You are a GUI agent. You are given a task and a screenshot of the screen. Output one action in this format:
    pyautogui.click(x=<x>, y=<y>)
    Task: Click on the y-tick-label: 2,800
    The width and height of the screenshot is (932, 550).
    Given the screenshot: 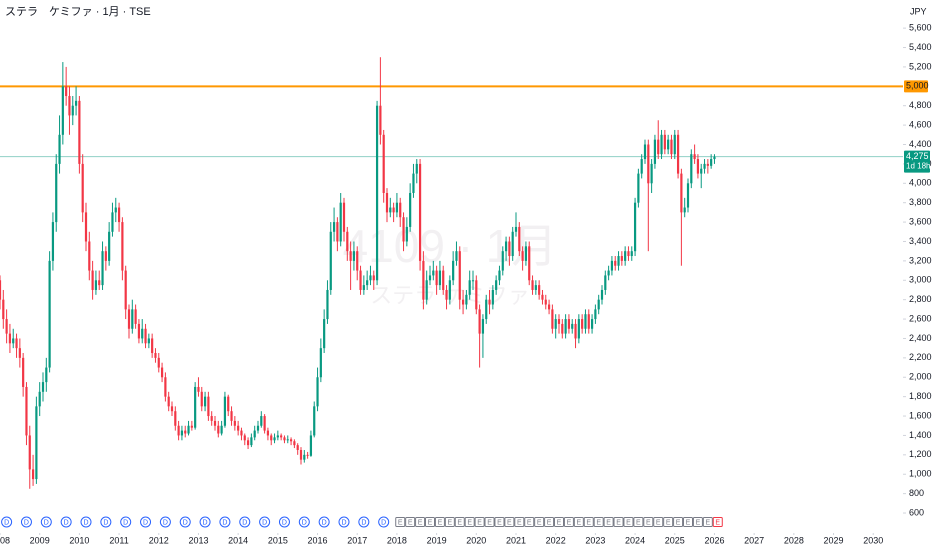 What is the action you would take?
    pyautogui.click(x=920, y=299)
    